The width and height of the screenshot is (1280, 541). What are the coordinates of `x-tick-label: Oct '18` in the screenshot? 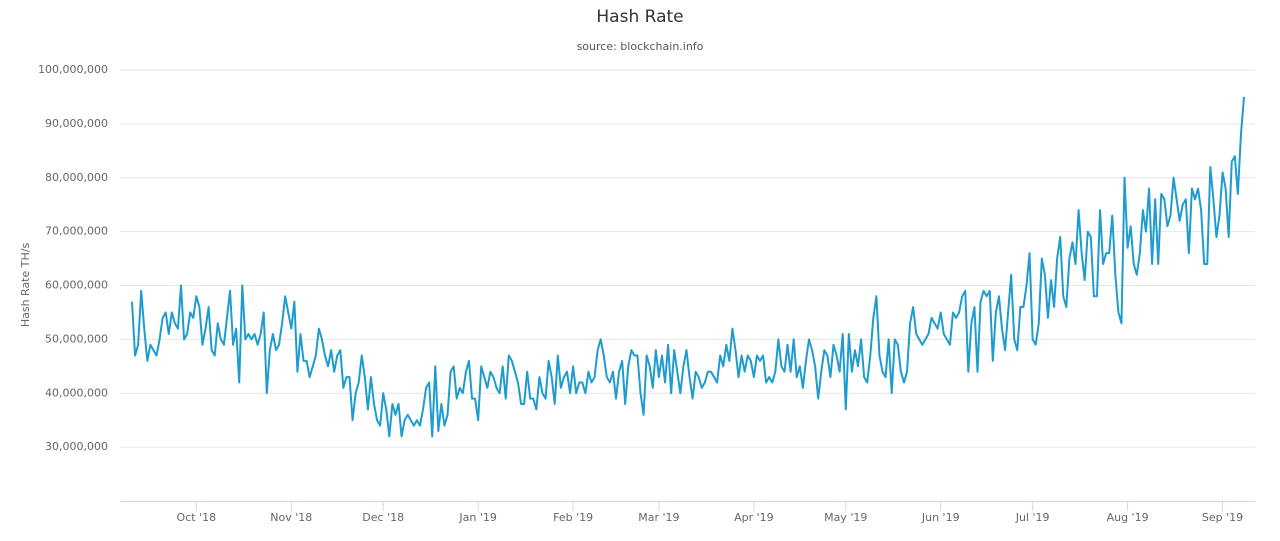 It's located at (197, 517).